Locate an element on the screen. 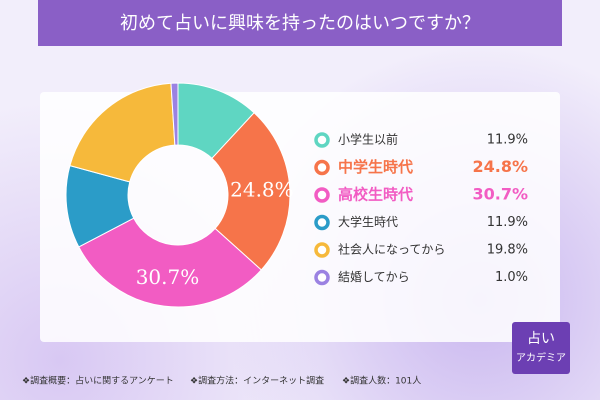  logo-box is located at coordinates (541, 348).